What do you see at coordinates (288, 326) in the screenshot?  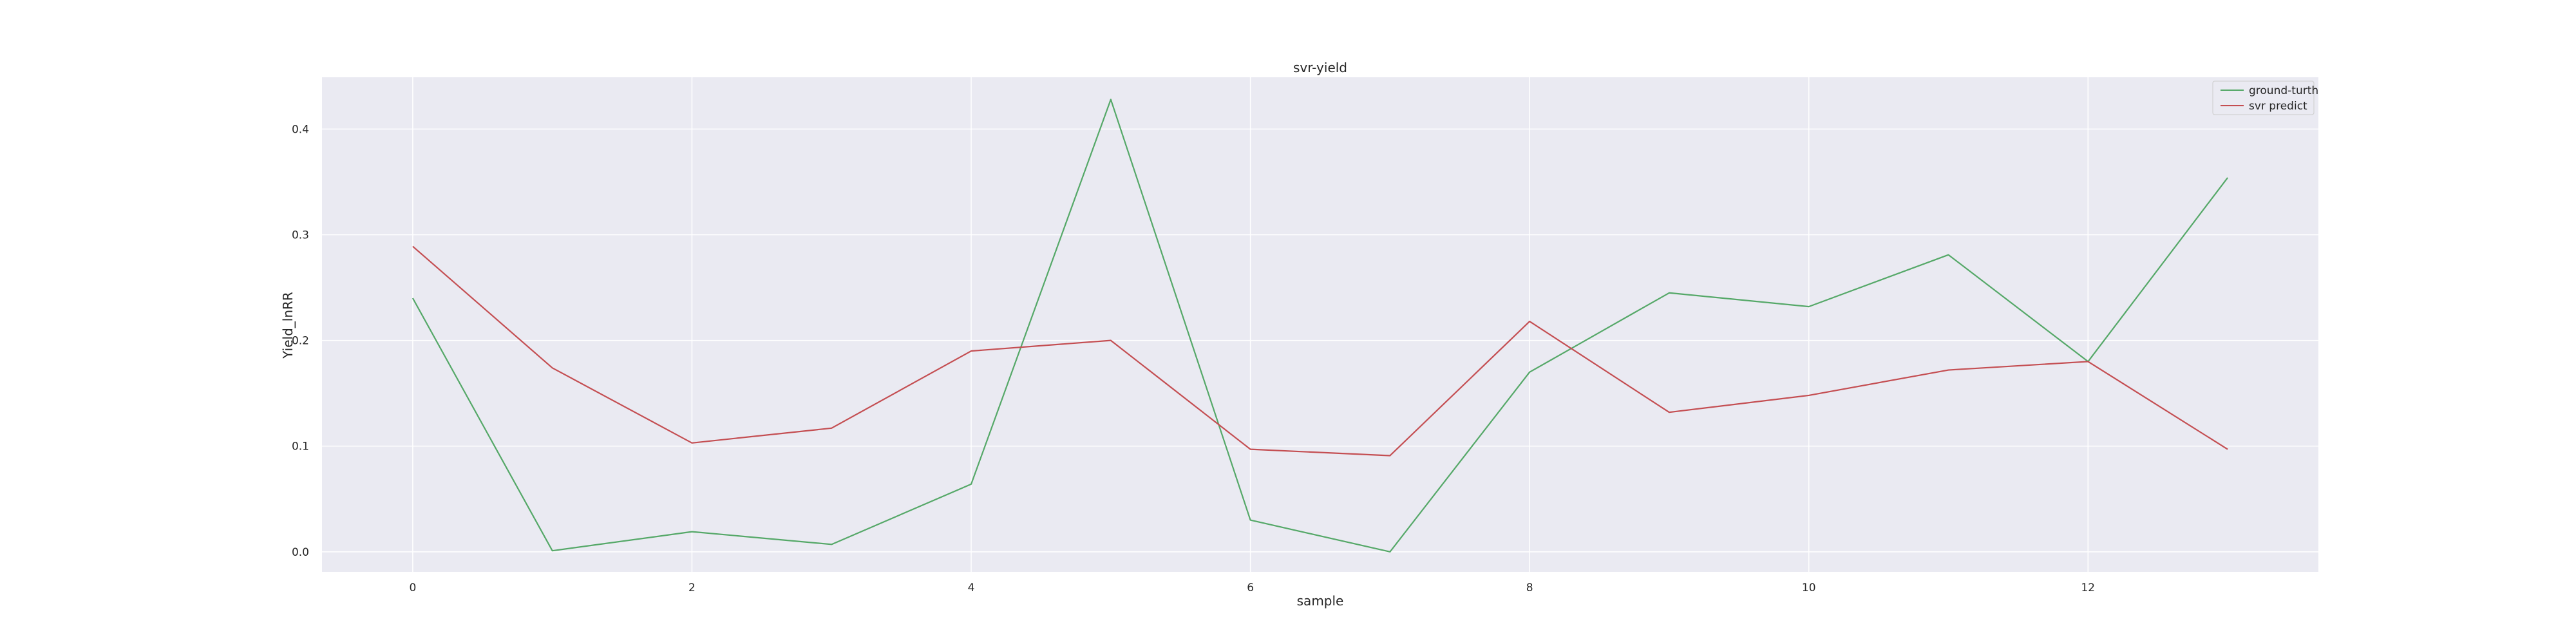 I see `y-axis-label: Yield_lnRR` at bounding box center [288, 326].